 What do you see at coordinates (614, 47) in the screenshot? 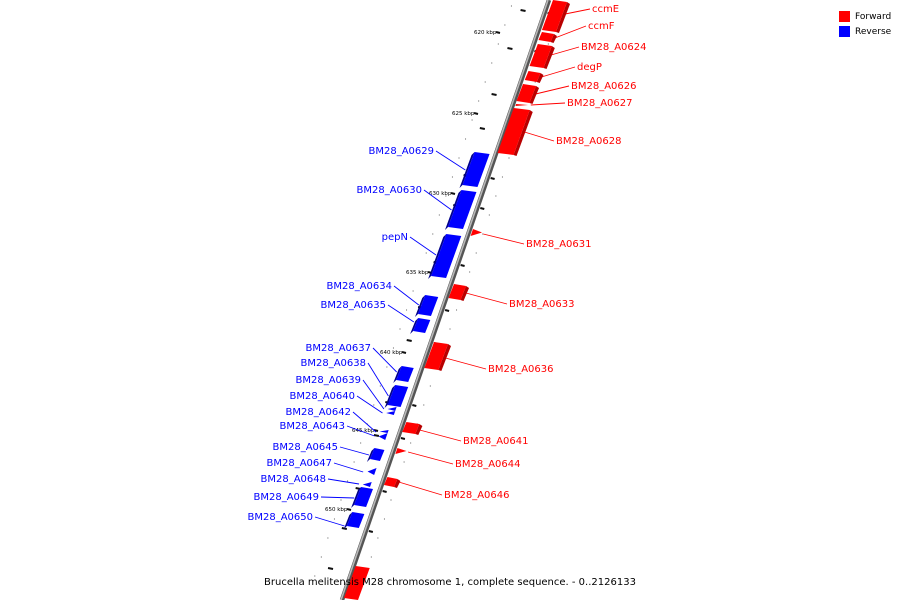
I see `gene-label-bm28-a0624: BM28_A0624` at bounding box center [614, 47].